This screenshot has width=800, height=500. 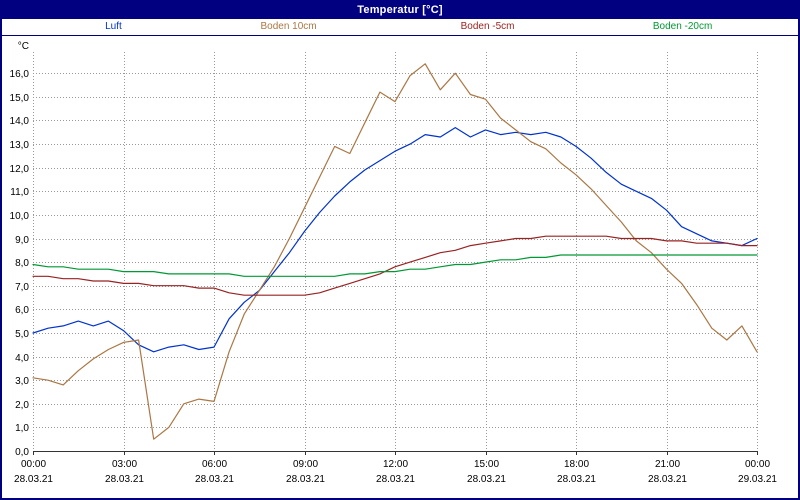 What do you see at coordinates (214, 464) in the screenshot?
I see `x-tick-time-label: 06:00` at bounding box center [214, 464].